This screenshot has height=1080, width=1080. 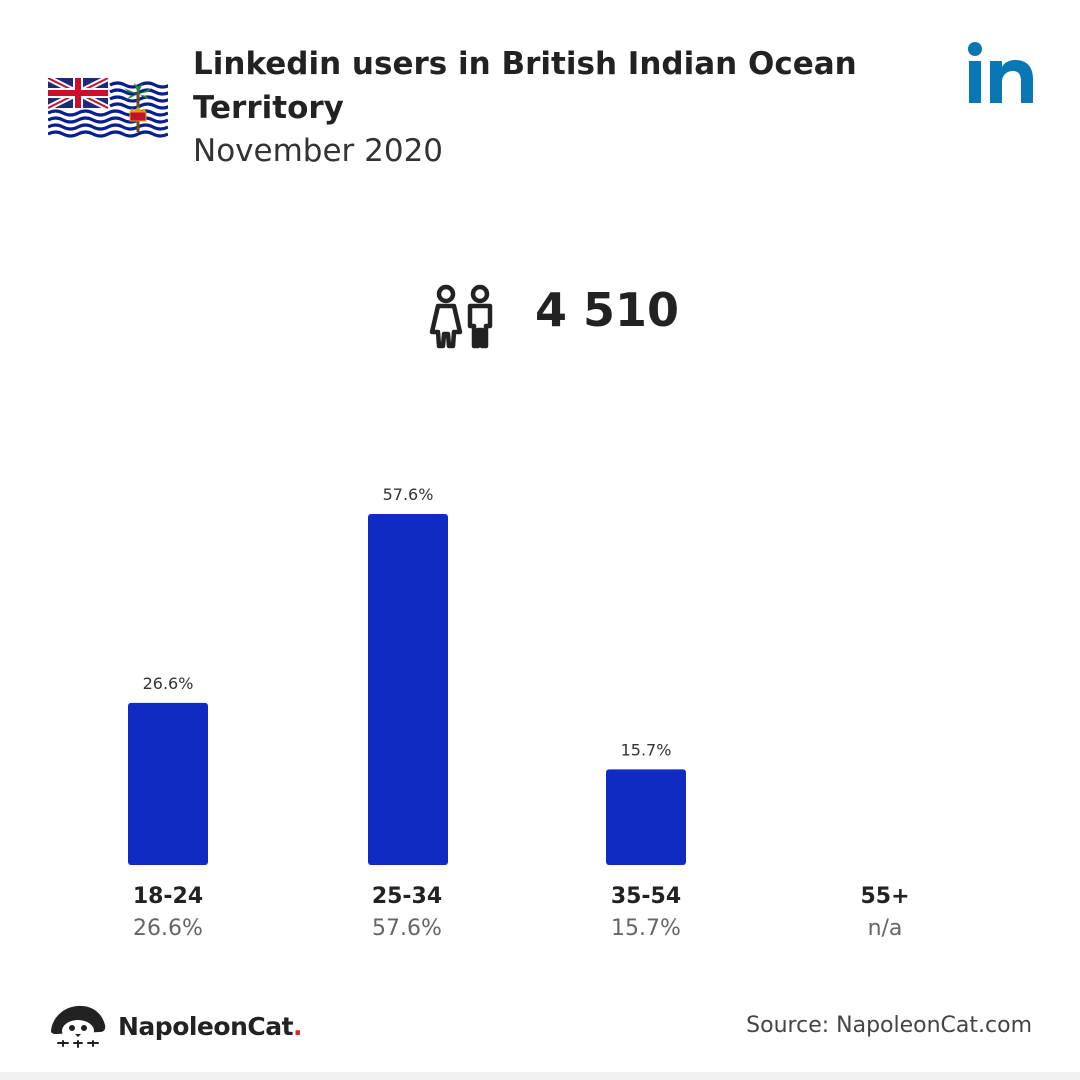 I want to click on page-subtitle: November 2020, so click(x=318, y=151).